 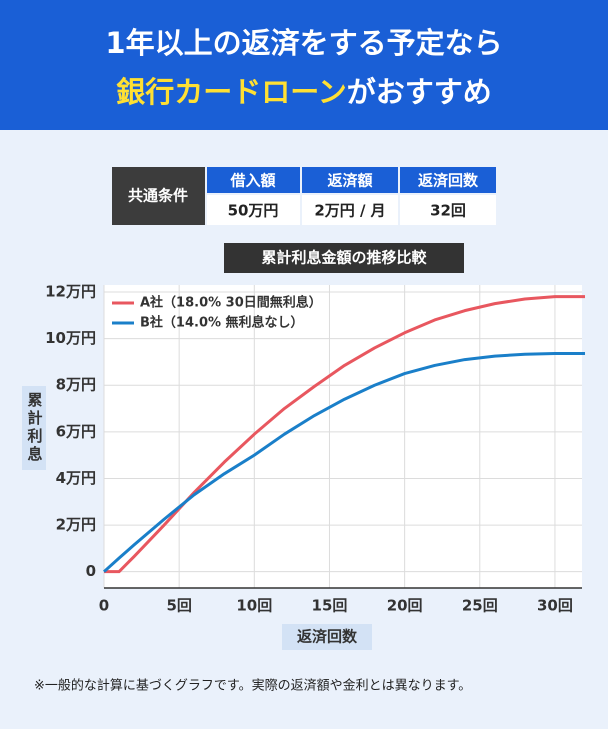 I want to click on header-rest: がおすすめ, so click(x=419, y=92).